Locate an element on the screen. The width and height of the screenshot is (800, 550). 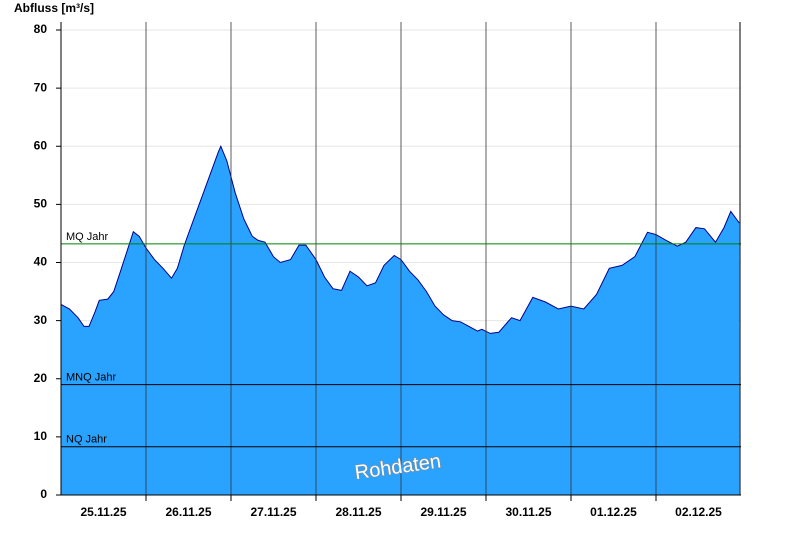
y-tick-label: 60 is located at coordinates (41, 145).